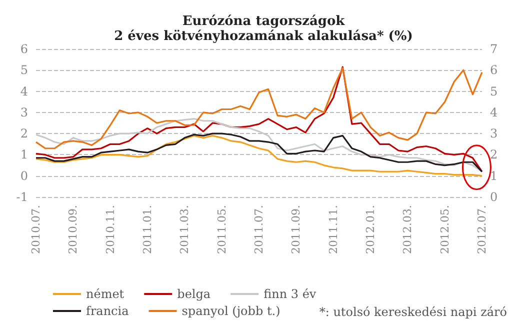 The image size is (527, 336). Describe the element at coordinates (36, 229) in the screenshot. I see `x-tick-label: 2010.07.` at that location.